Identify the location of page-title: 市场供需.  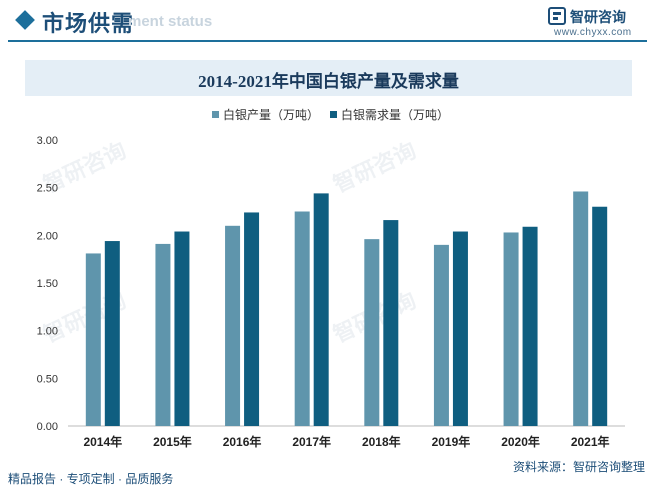
(88, 23).